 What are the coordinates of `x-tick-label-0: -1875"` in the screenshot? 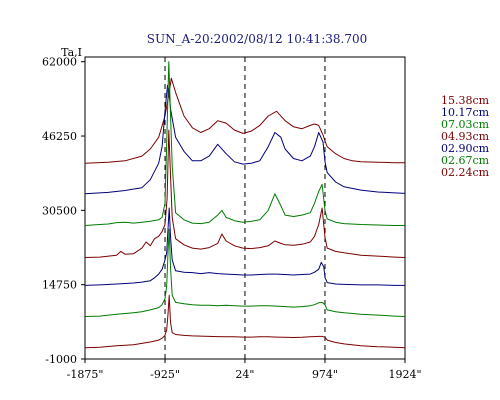 It's located at (85, 374).